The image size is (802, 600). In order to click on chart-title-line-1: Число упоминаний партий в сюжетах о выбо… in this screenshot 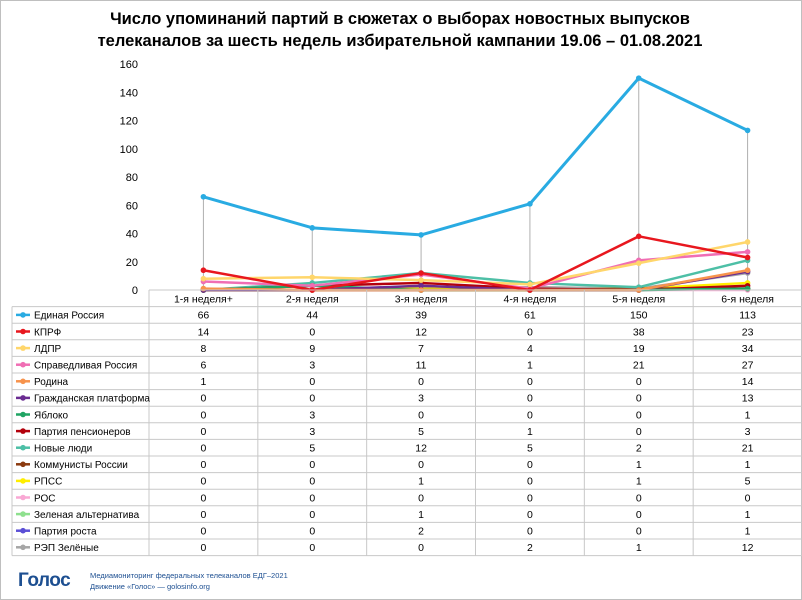, I will do `click(400, 19)`.